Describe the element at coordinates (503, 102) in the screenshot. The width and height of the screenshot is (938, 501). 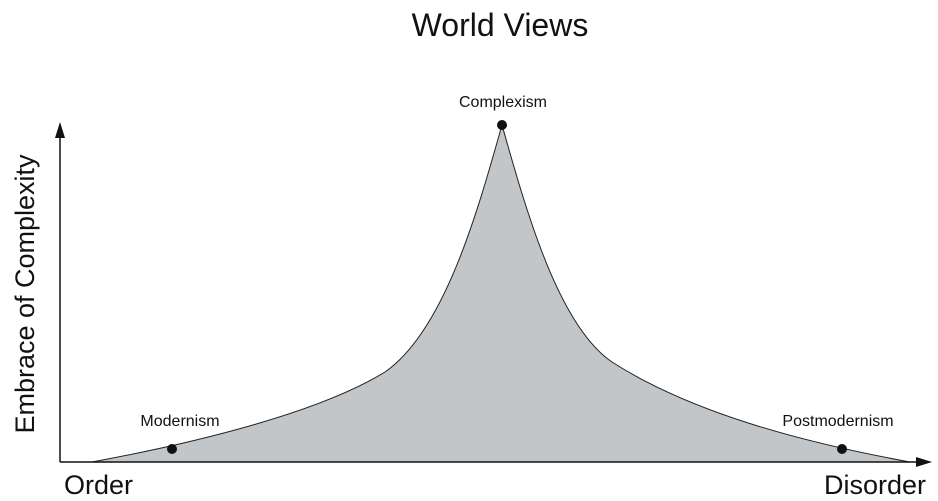
I see `point-label: Complexism` at that location.